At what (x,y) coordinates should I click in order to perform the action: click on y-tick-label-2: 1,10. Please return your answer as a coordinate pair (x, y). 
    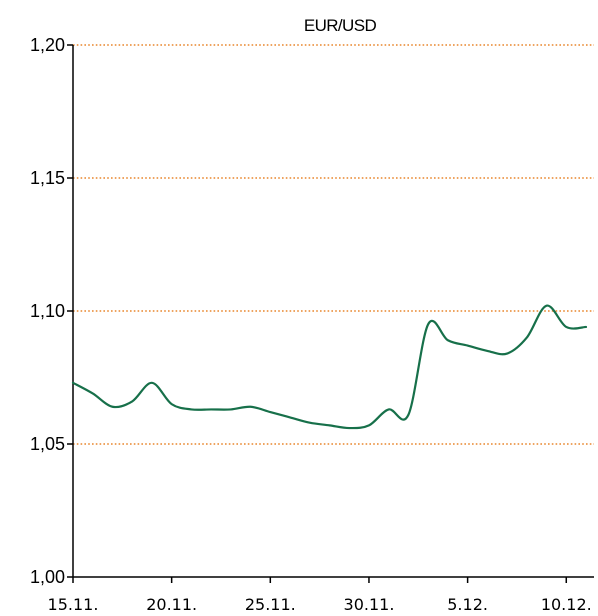
    Looking at the image, I should click on (47, 311).